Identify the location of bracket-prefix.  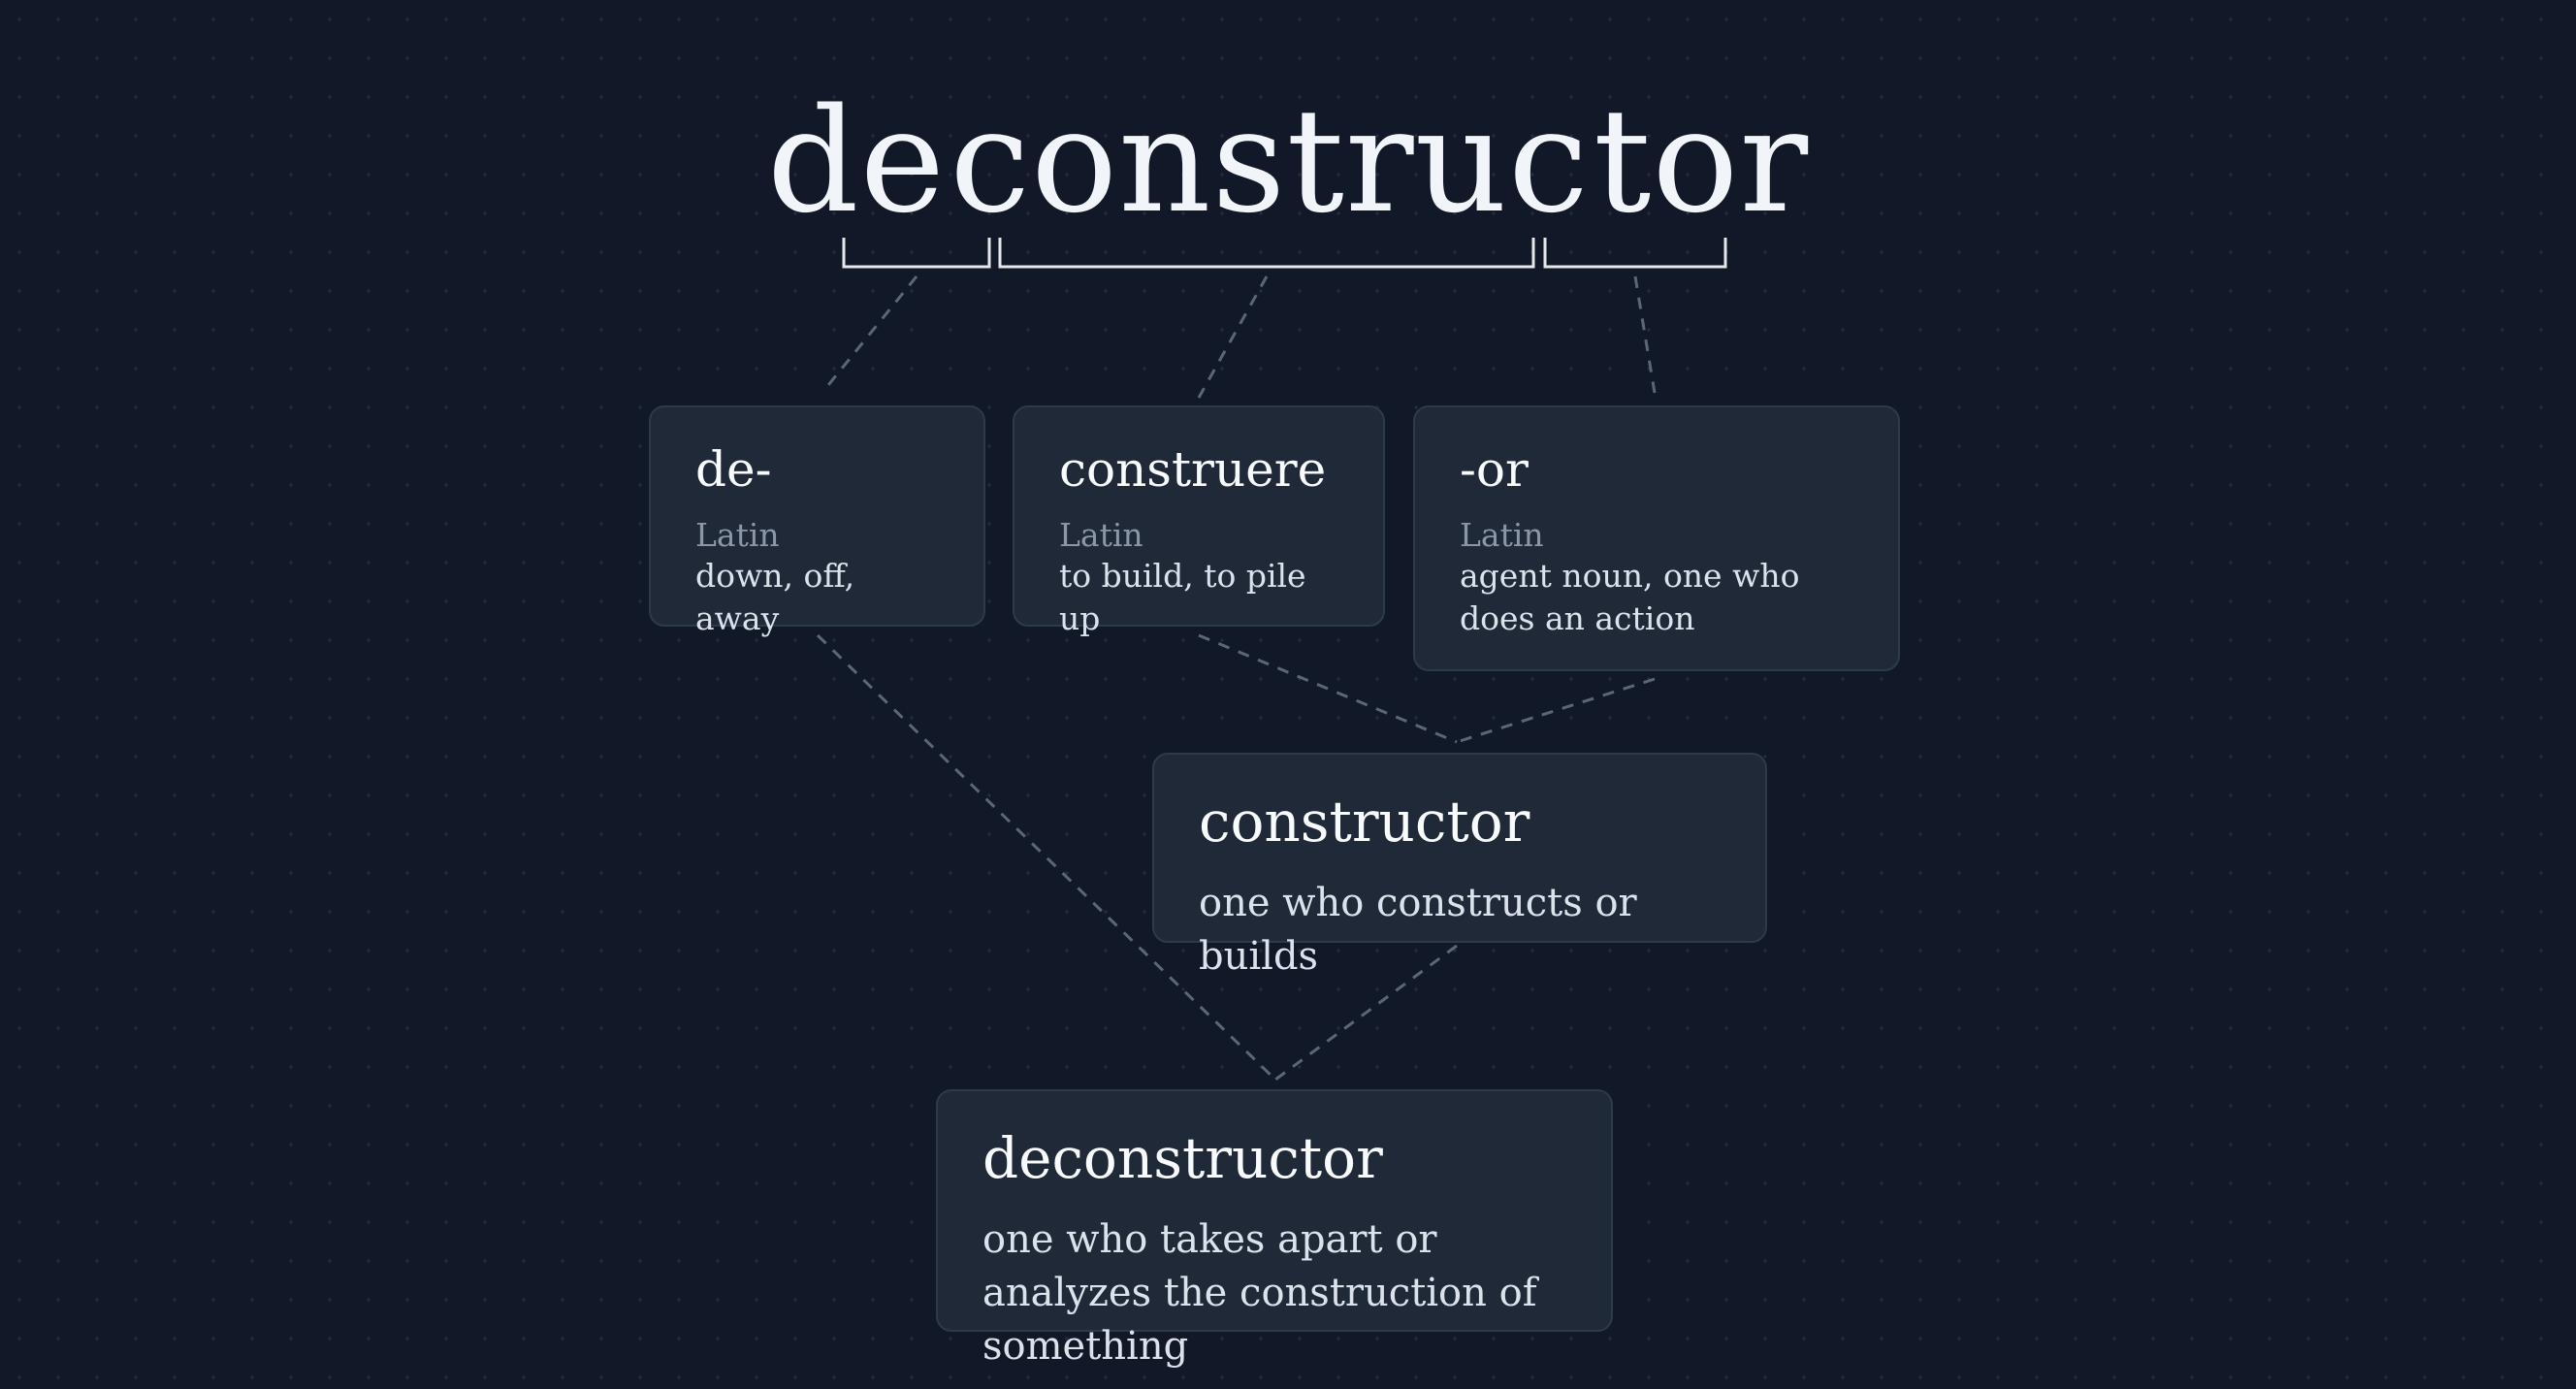
(916, 253).